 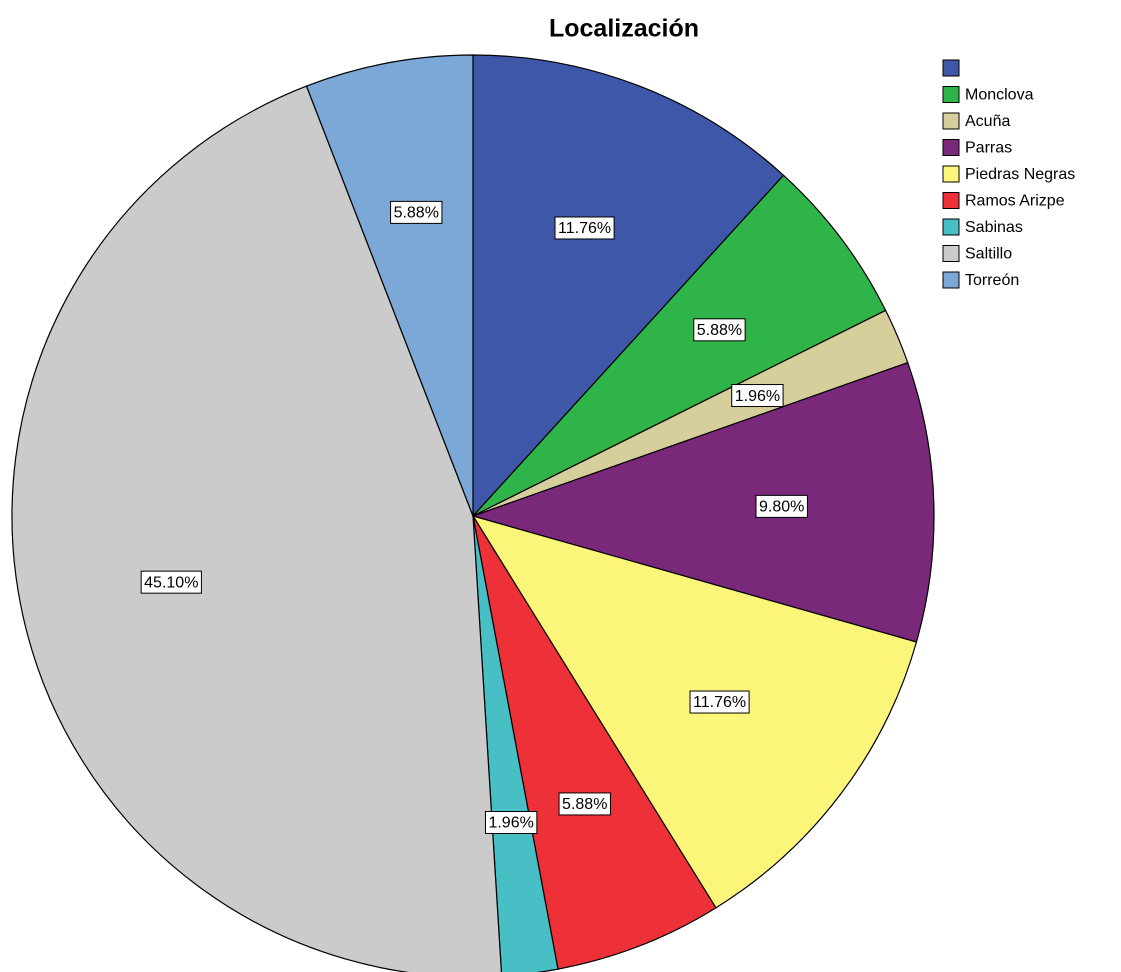 What do you see at coordinates (992, 280) in the screenshot?
I see `legend-label: Torreón` at bounding box center [992, 280].